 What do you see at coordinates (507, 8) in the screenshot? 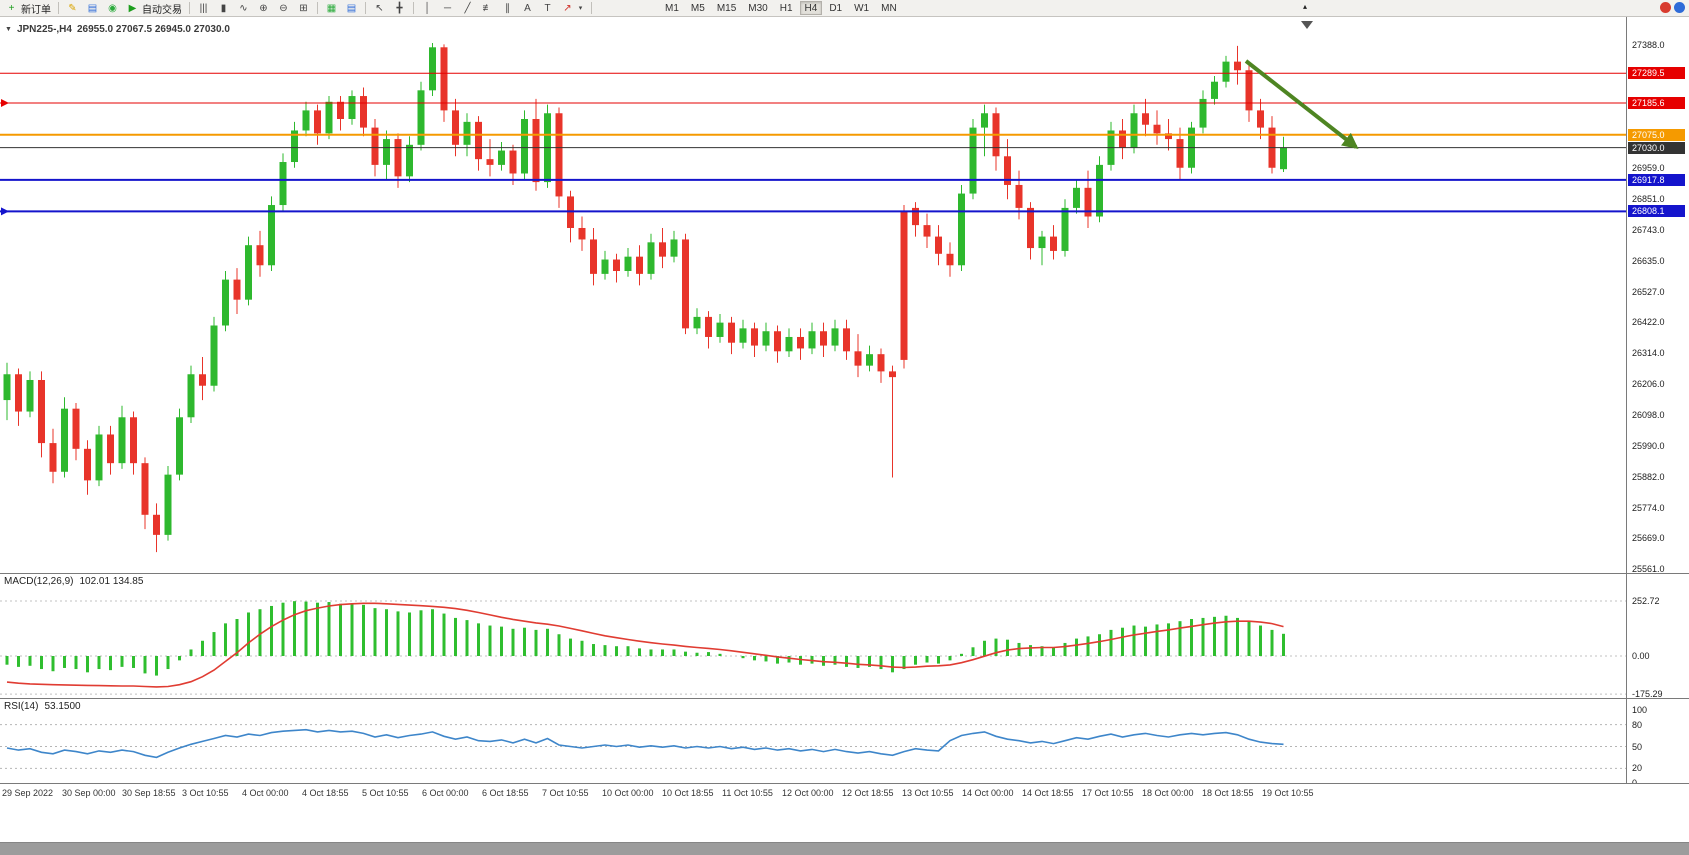
I see `channel-tool-button: ∥` at bounding box center [507, 8].